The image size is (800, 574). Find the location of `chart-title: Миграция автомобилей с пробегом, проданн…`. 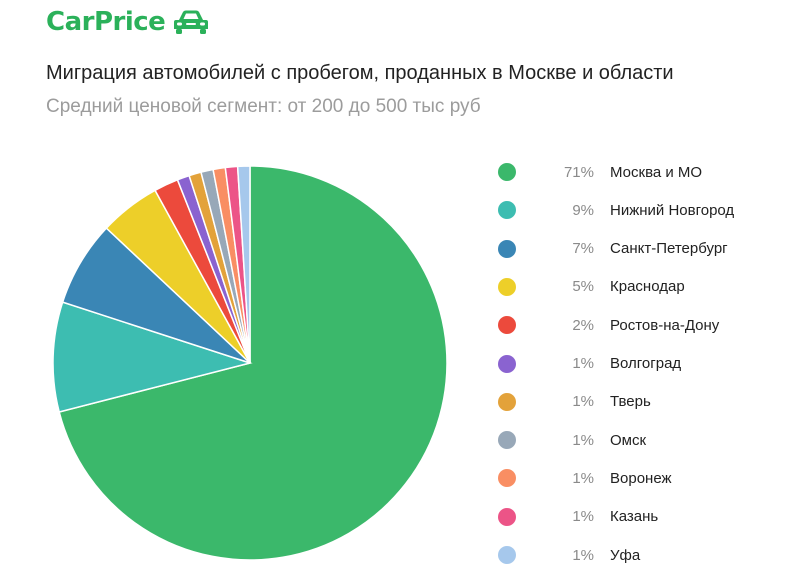

chart-title: Миграция автомобилей с пробегом, проданн… is located at coordinates (360, 73).